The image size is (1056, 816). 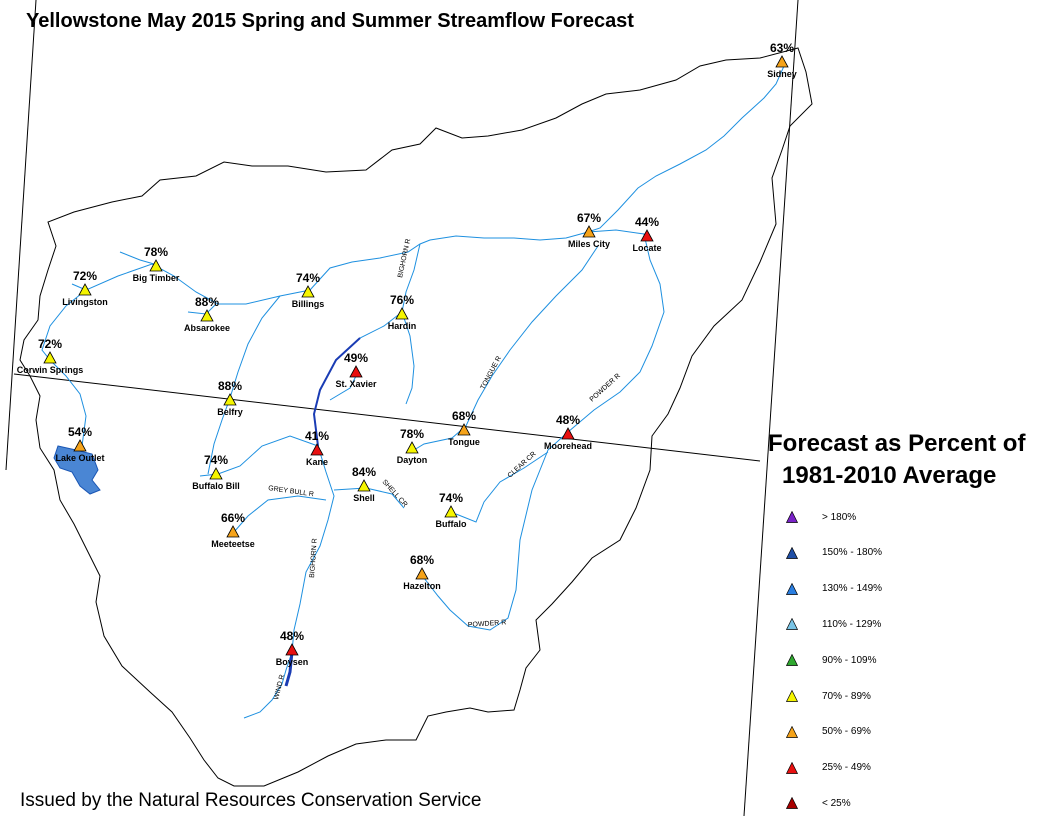 I want to click on station-name: Corwin Springs, so click(x=50, y=370).